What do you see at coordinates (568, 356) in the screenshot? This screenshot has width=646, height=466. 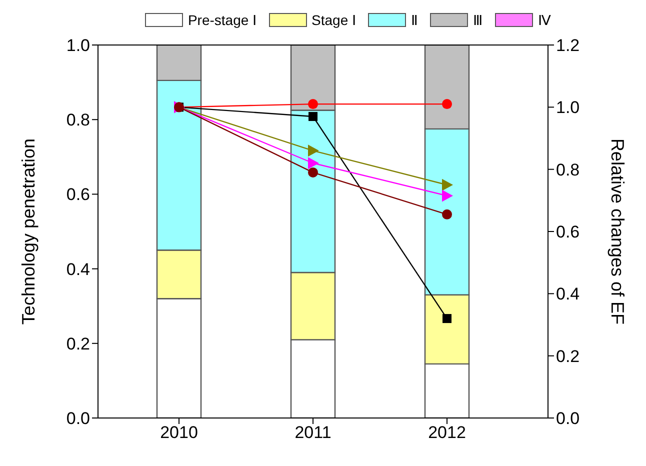 I see `y2-tick-label: 0.2` at bounding box center [568, 356].